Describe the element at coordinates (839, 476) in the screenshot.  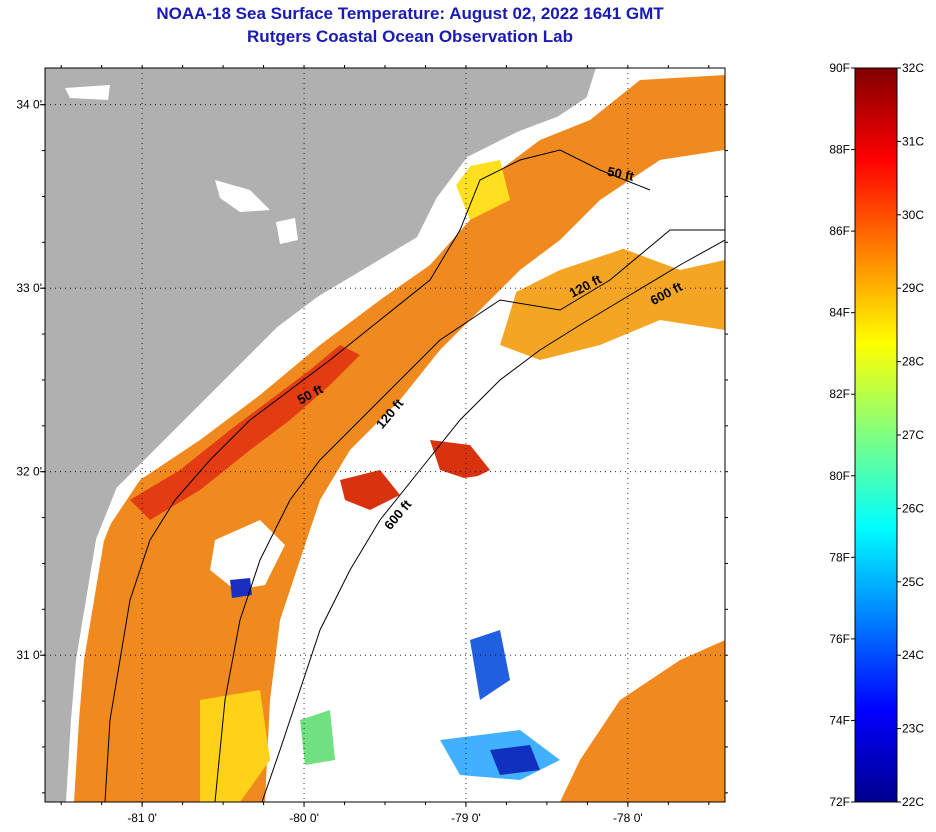
I see `colorbar-label-f: 80F` at that location.